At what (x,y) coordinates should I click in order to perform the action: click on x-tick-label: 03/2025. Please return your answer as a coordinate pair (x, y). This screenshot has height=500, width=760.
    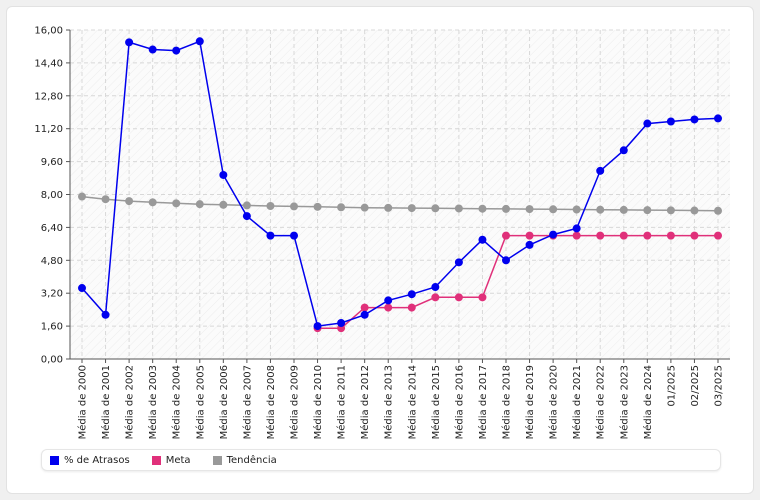
    Looking at the image, I should click on (719, 386).